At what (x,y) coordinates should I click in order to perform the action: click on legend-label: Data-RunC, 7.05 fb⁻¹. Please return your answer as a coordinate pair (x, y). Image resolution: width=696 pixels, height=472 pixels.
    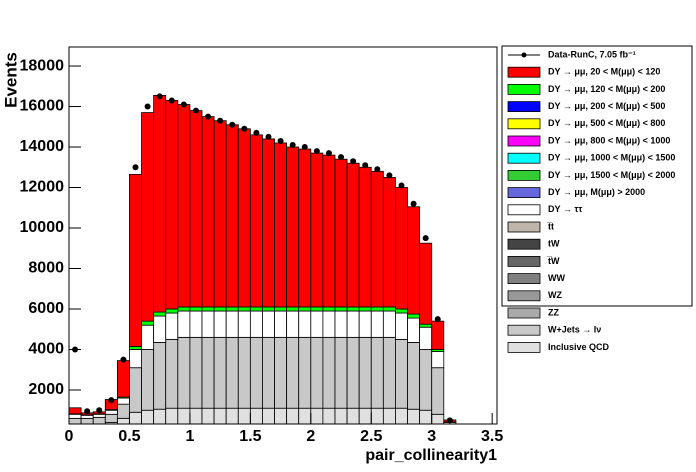
    Looking at the image, I should click on (592, 54).